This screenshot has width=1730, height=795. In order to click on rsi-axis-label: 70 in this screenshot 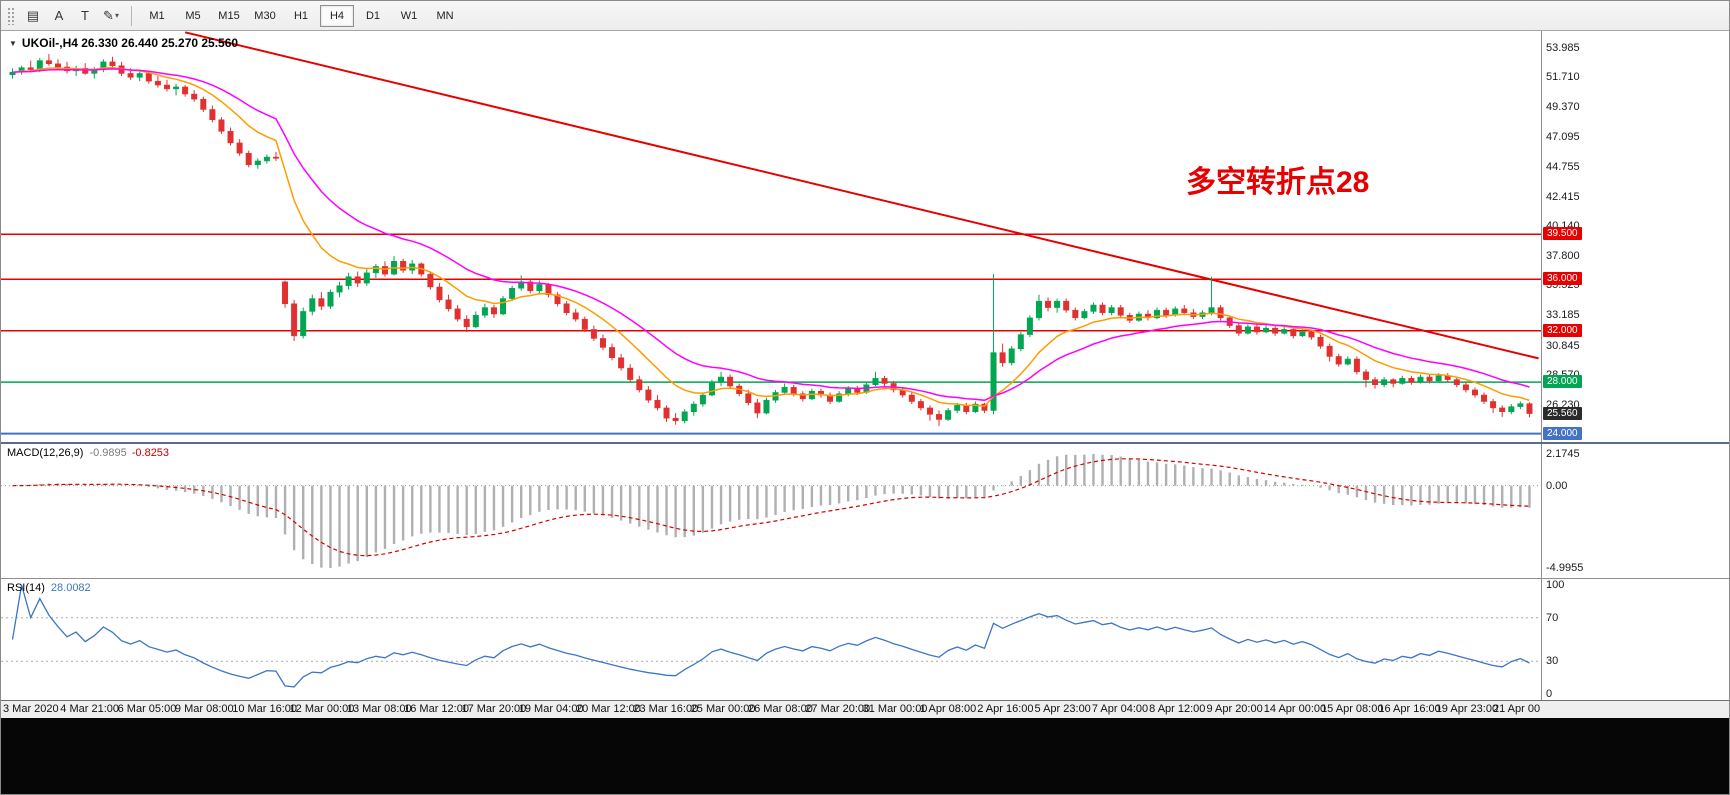, I will do `click(1552, 617)`.